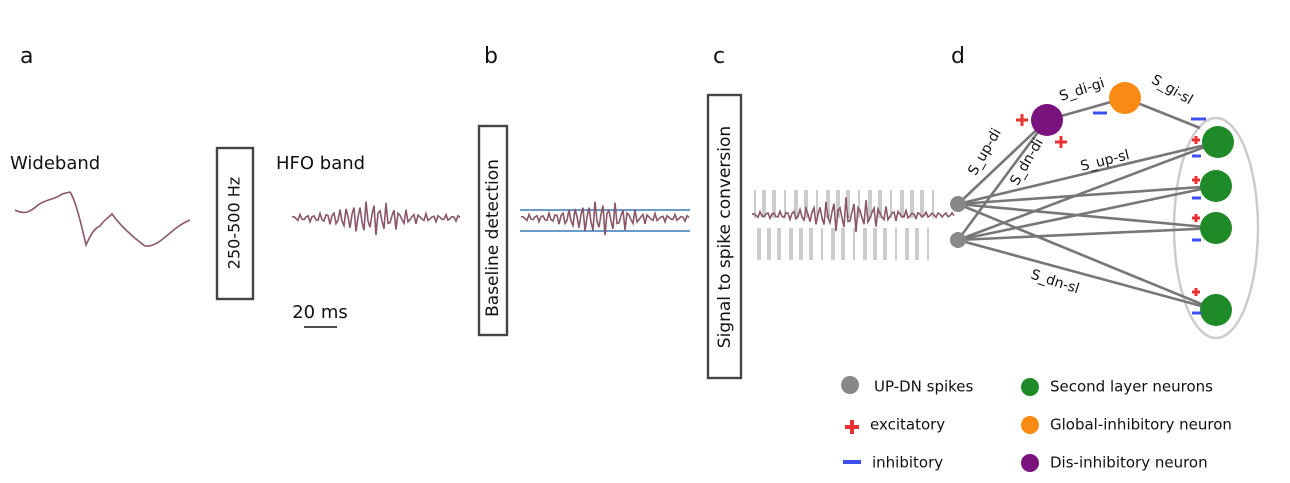  What do you see at coordinates (1111, 213) in the screenshot?
I see `signs` at bounding box center [1111, 213].